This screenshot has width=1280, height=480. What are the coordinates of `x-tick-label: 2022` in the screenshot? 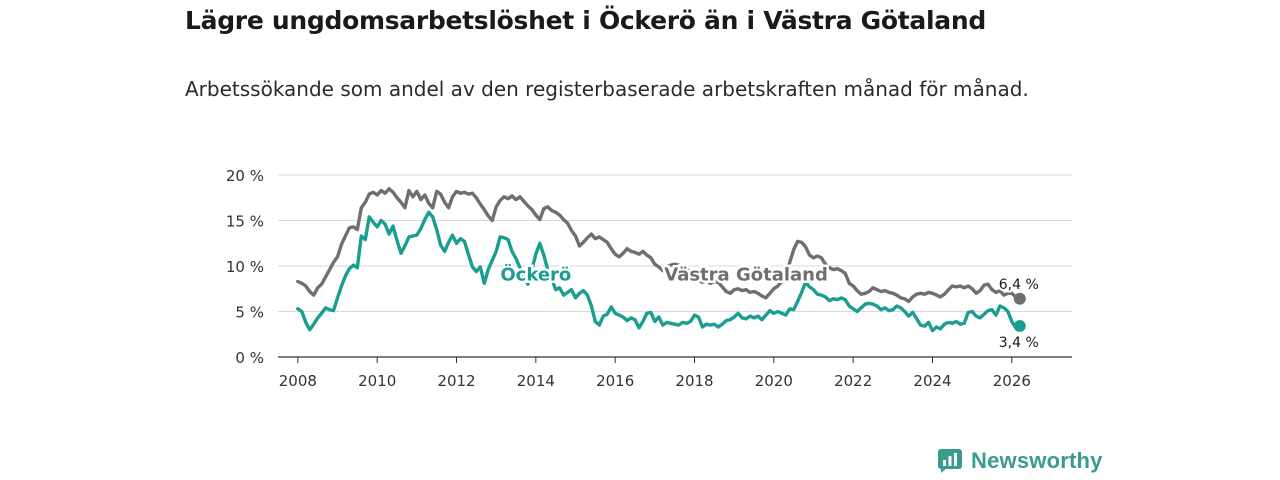 It's located at (853, 381).